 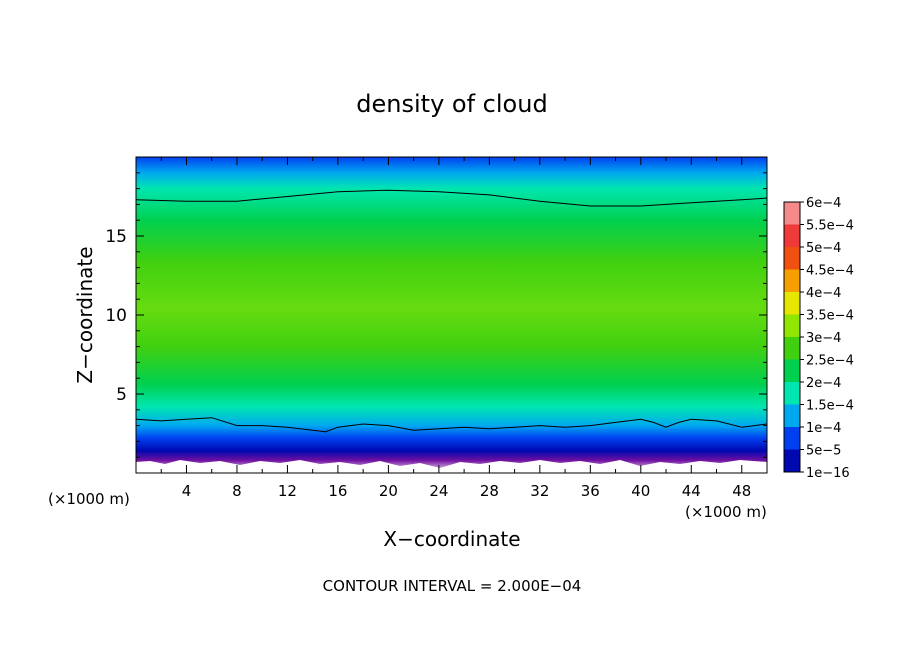 What do you see at coordinates (590, 491) in the screenshot?
I see `x-tick-label: 36` at bounding box center [590, 491].